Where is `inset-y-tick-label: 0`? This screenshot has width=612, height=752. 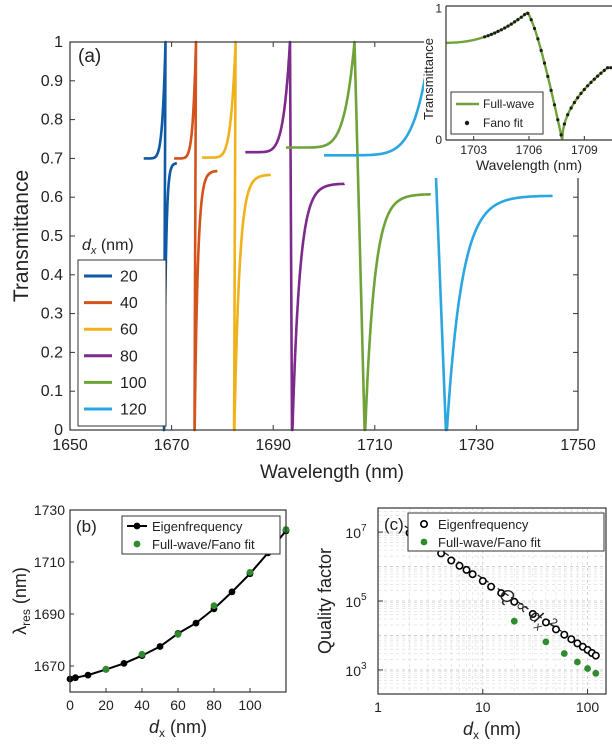 inset-y-tick-label: 0 is located at coordinates (438, 140).